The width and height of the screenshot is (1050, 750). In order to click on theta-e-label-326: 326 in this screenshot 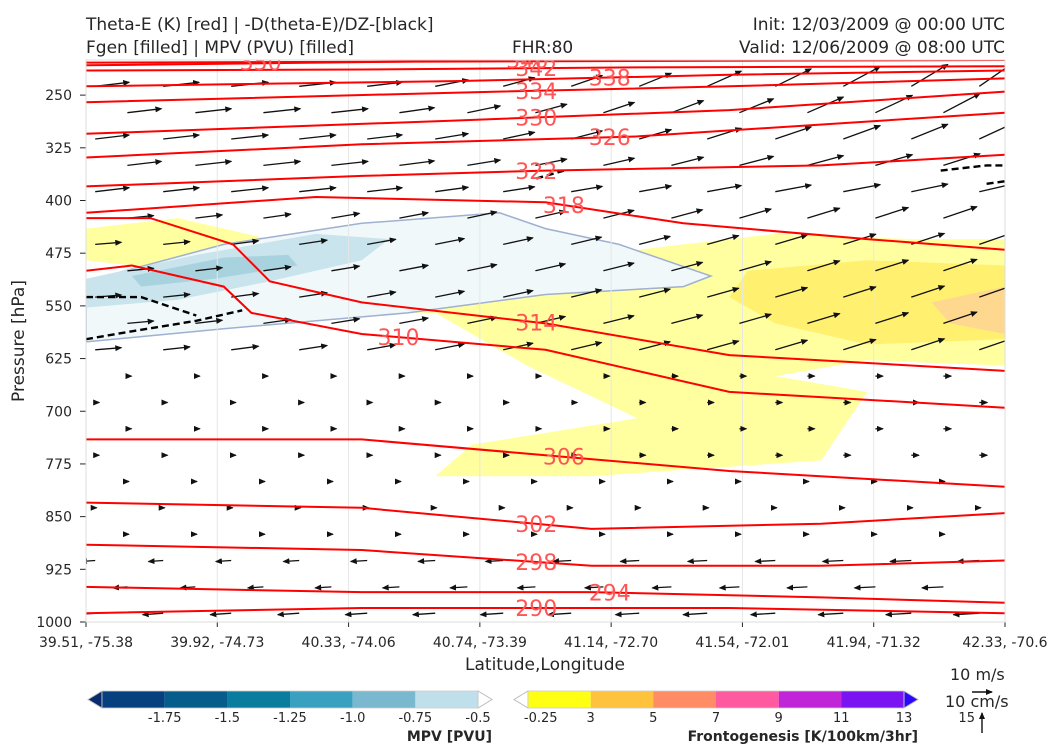, I will do `click(610, 138)`.